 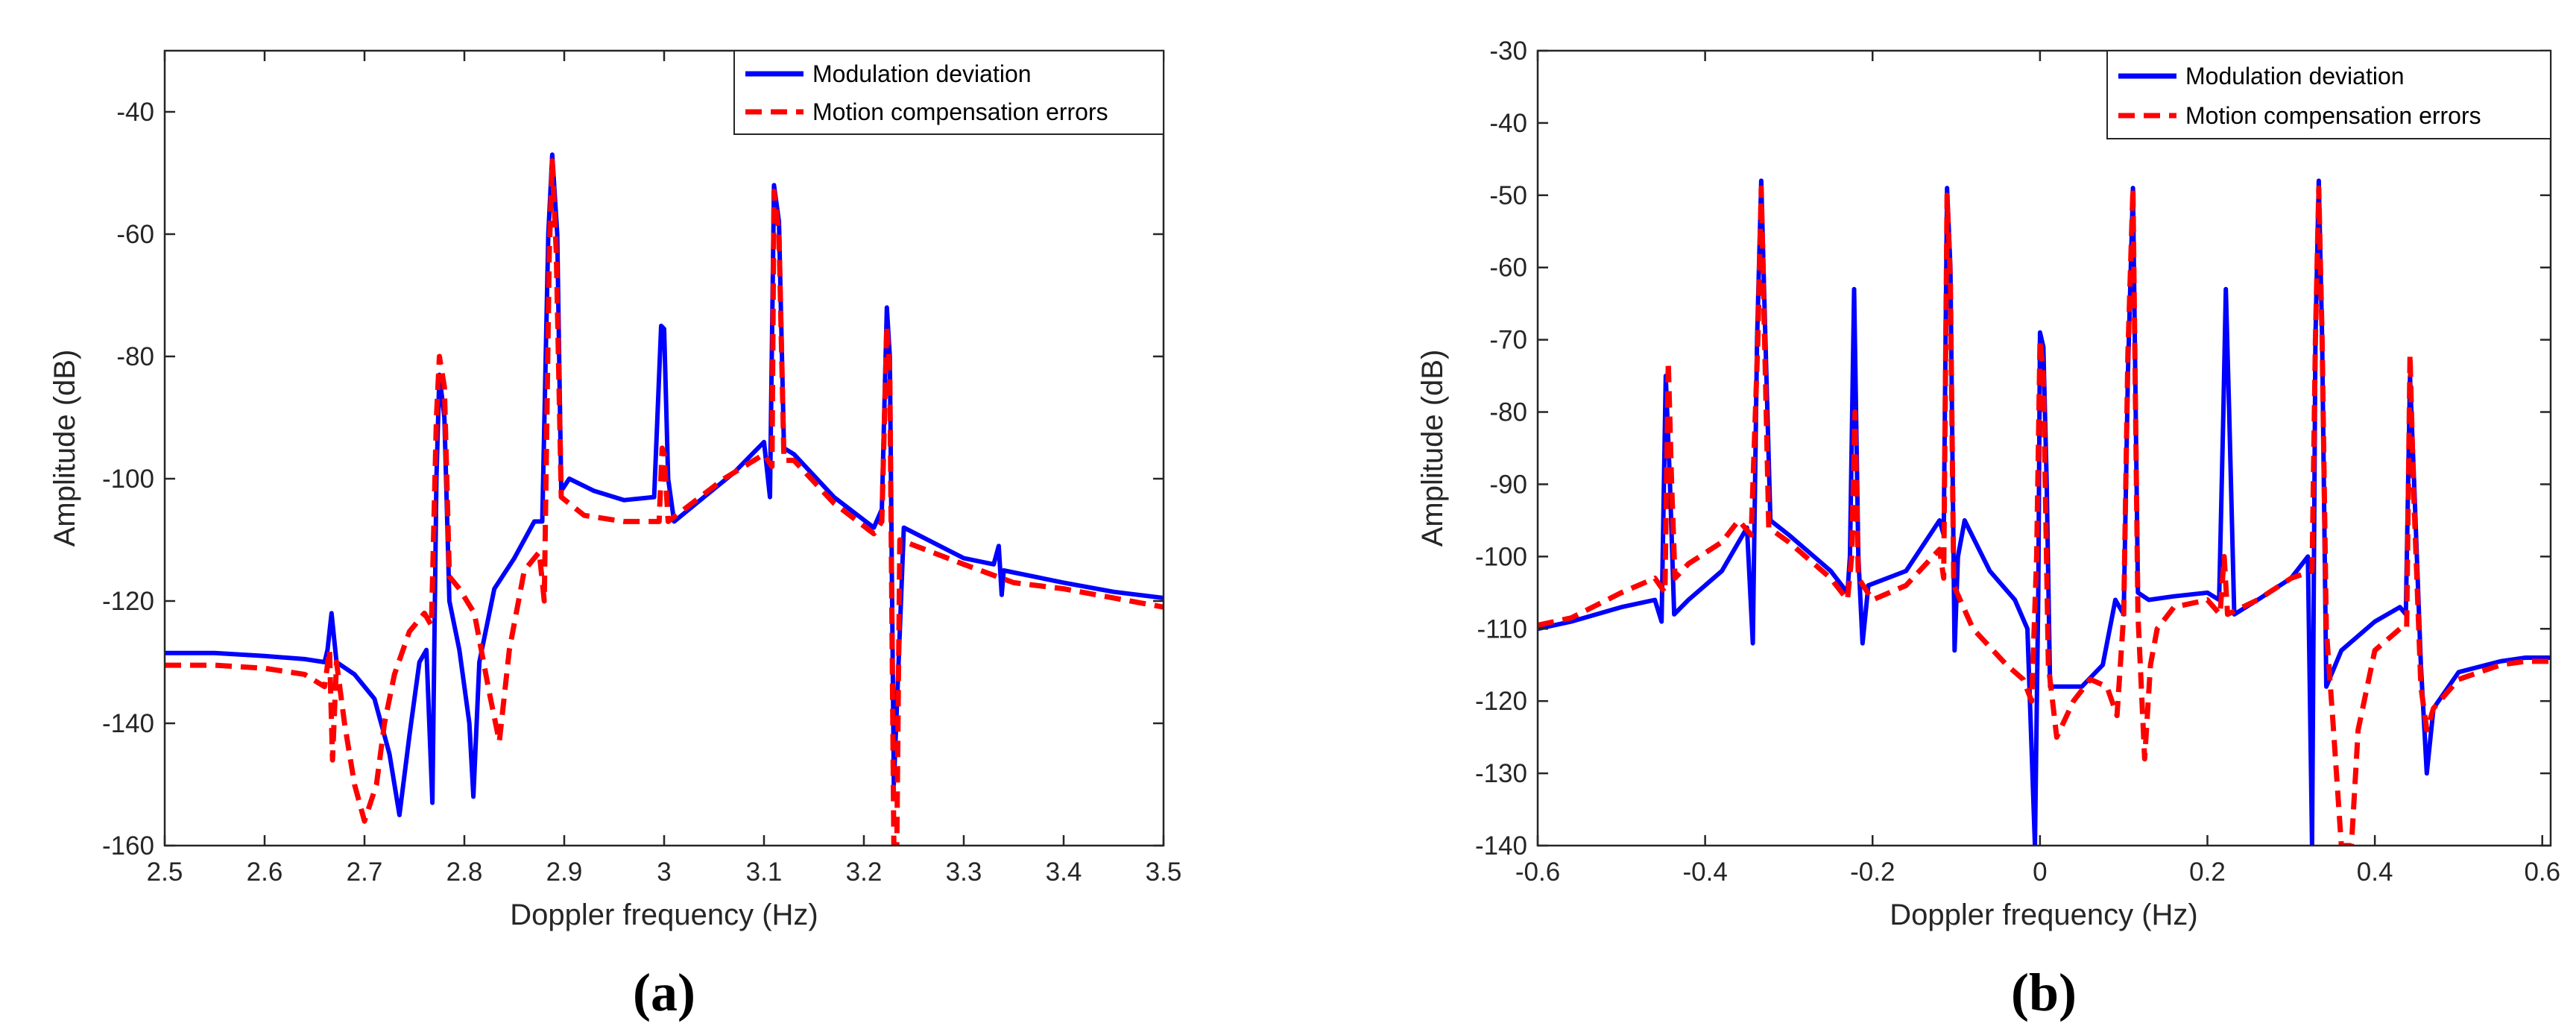 What do you see at coordinates (765, 872) in the screenshot?
I see `panel-a-x-tick-label: 3.1` at bounding box center [765, 872].